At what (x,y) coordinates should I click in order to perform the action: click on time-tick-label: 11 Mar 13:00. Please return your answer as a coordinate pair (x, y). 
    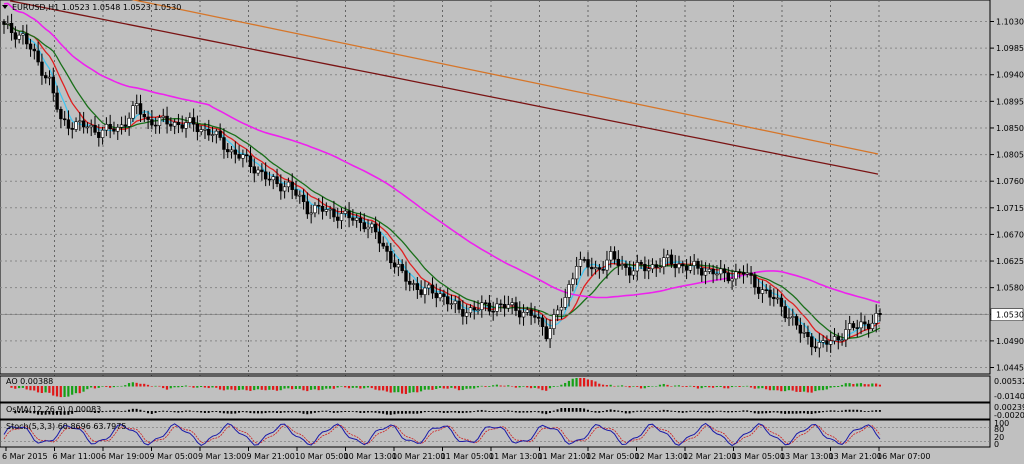
    Looking at the image, I should click on (515, 456).